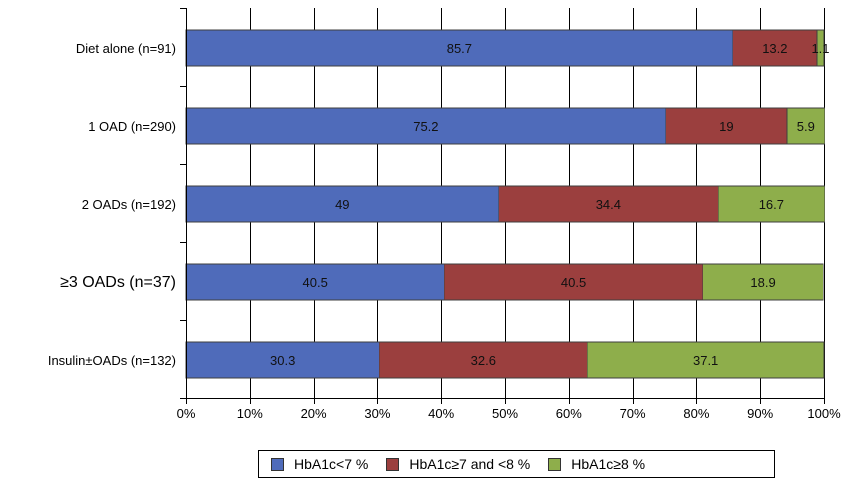 The image size is (845, 478). I want to click on legend: HbA1c<7 % HbA1c≥7 and <8 % HbA1c≥8 %, so click(516, 464).